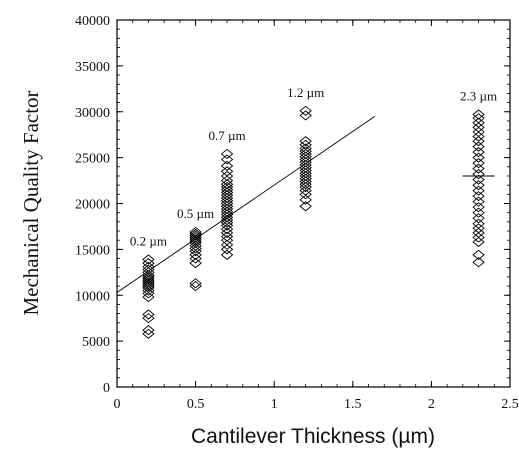 The height and width of the screenshot is (454, 519). Describe the element at coordinates (510, 404) in the screenshot. I see `x-tick-label: 2.5` at that location.